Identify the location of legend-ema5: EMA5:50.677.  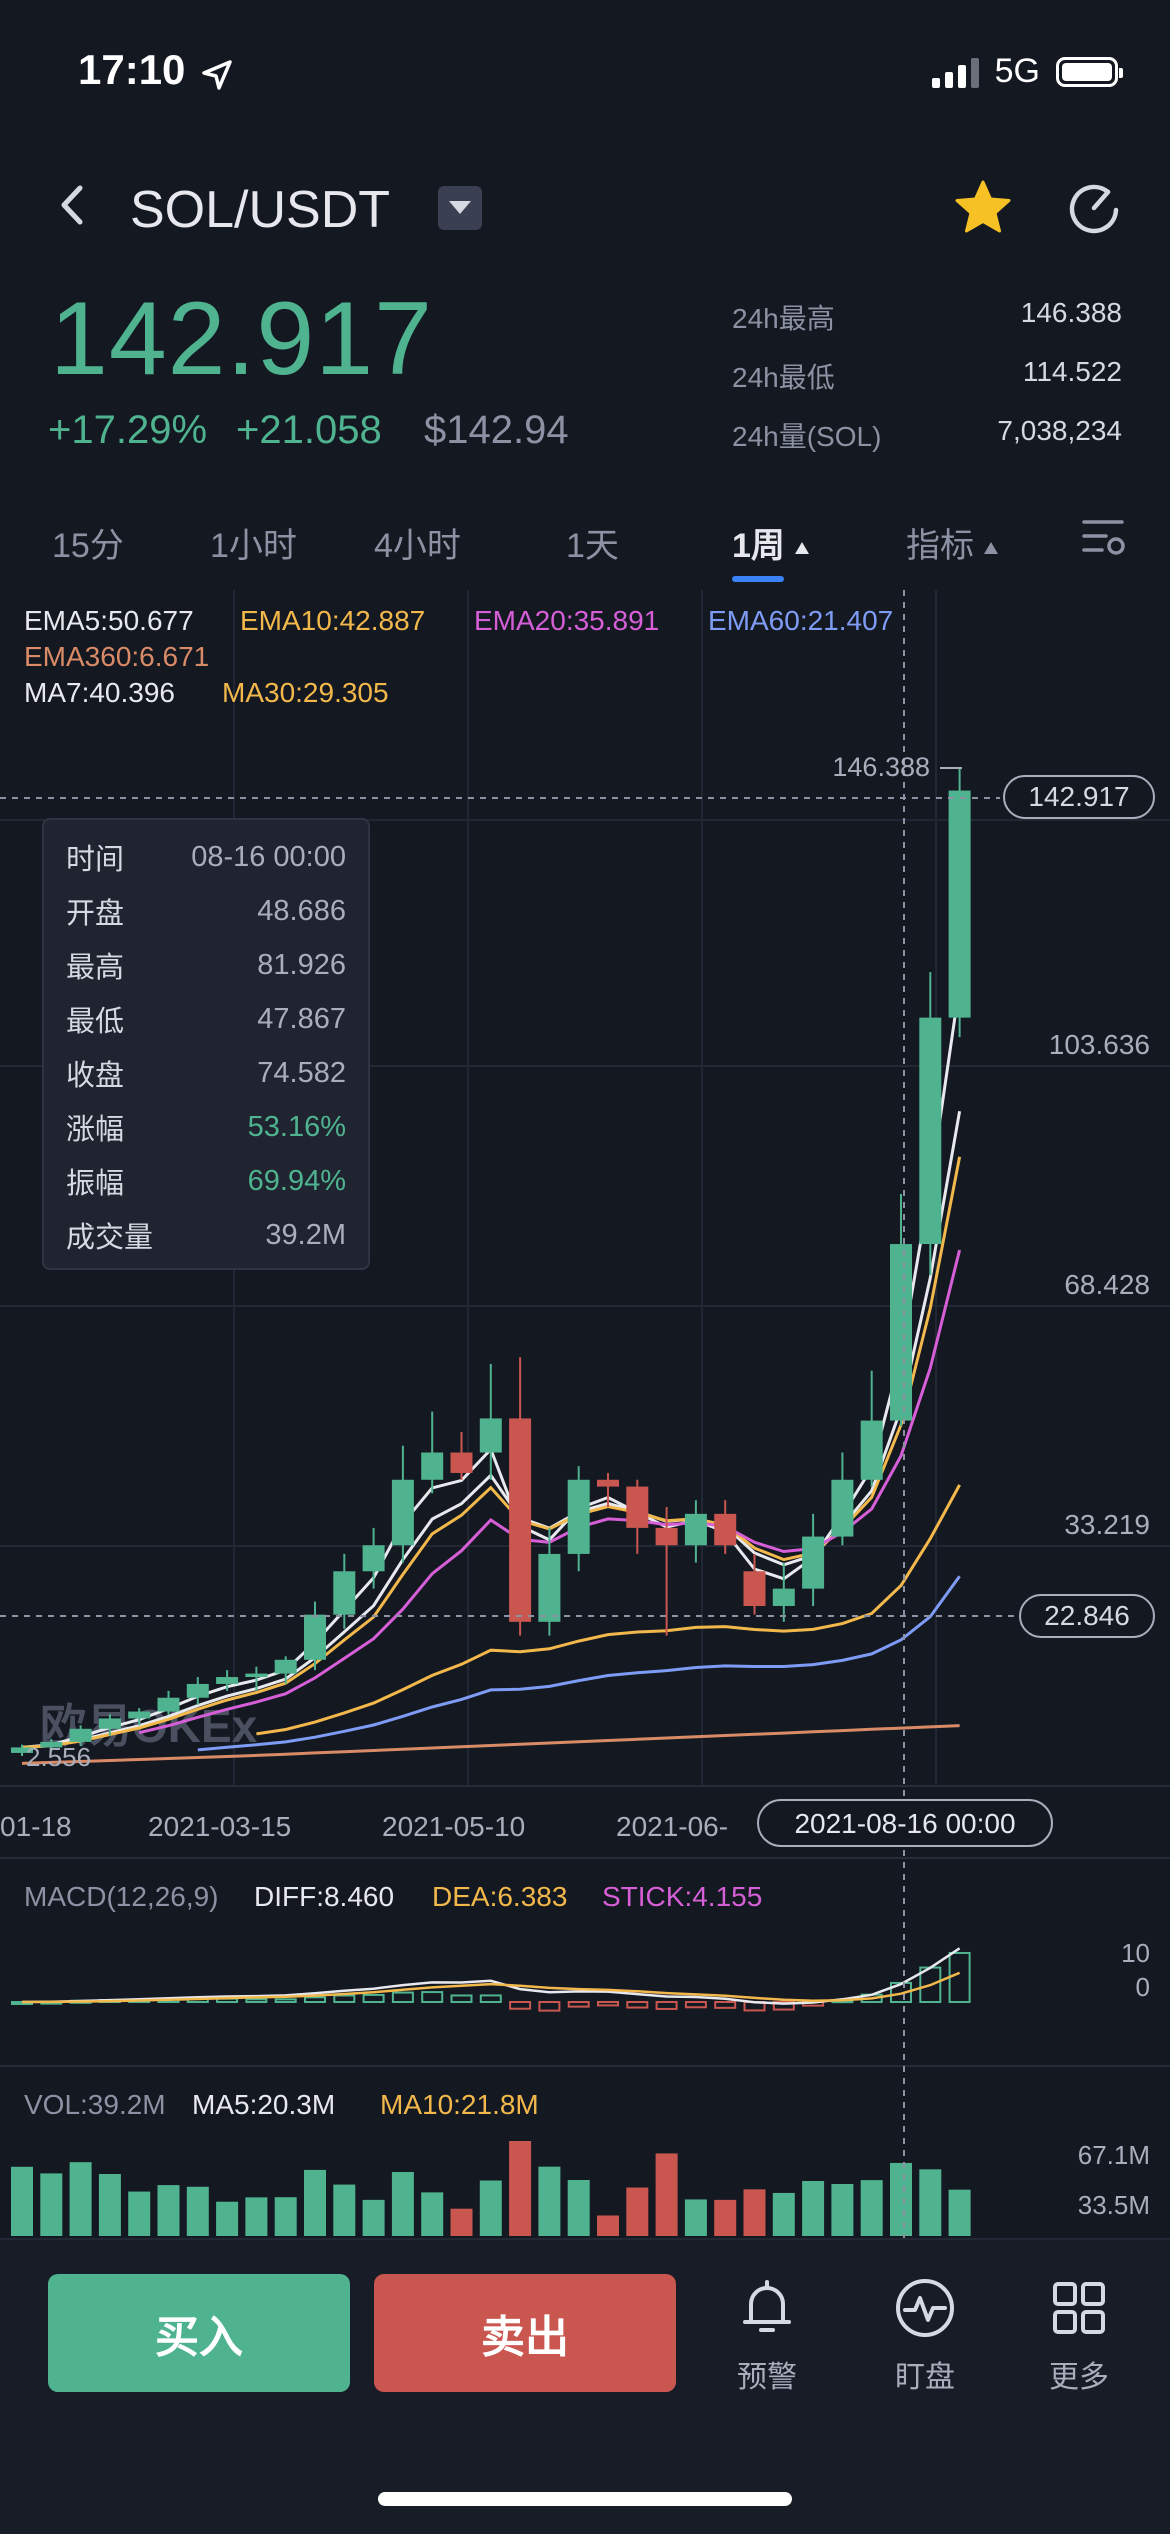
(109, 620).